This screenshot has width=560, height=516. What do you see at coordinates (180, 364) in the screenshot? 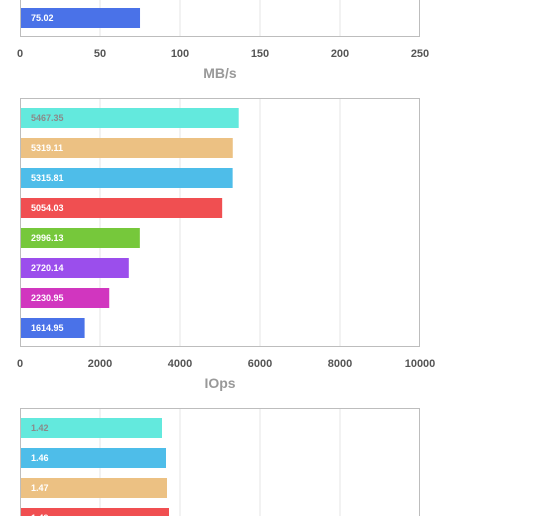
I see `chart2-x-tick-label: 4000` at bounding box center [180, 364].